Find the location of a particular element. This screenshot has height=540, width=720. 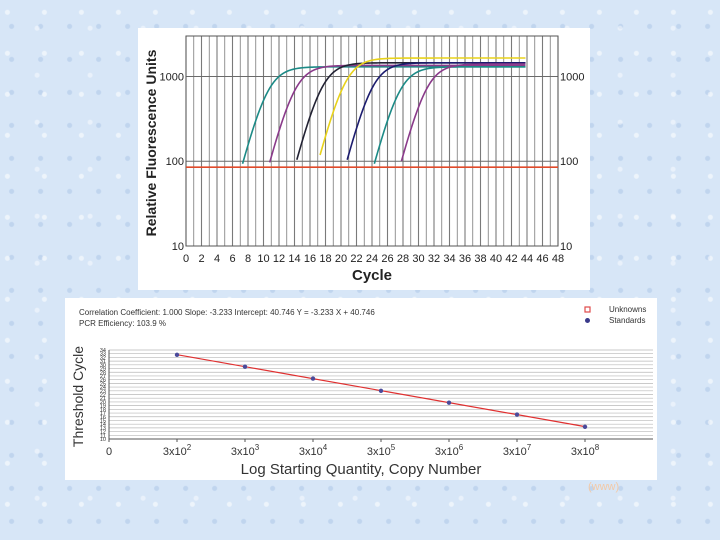

x-tick-label: 22 is located at coordinates (356, 259).